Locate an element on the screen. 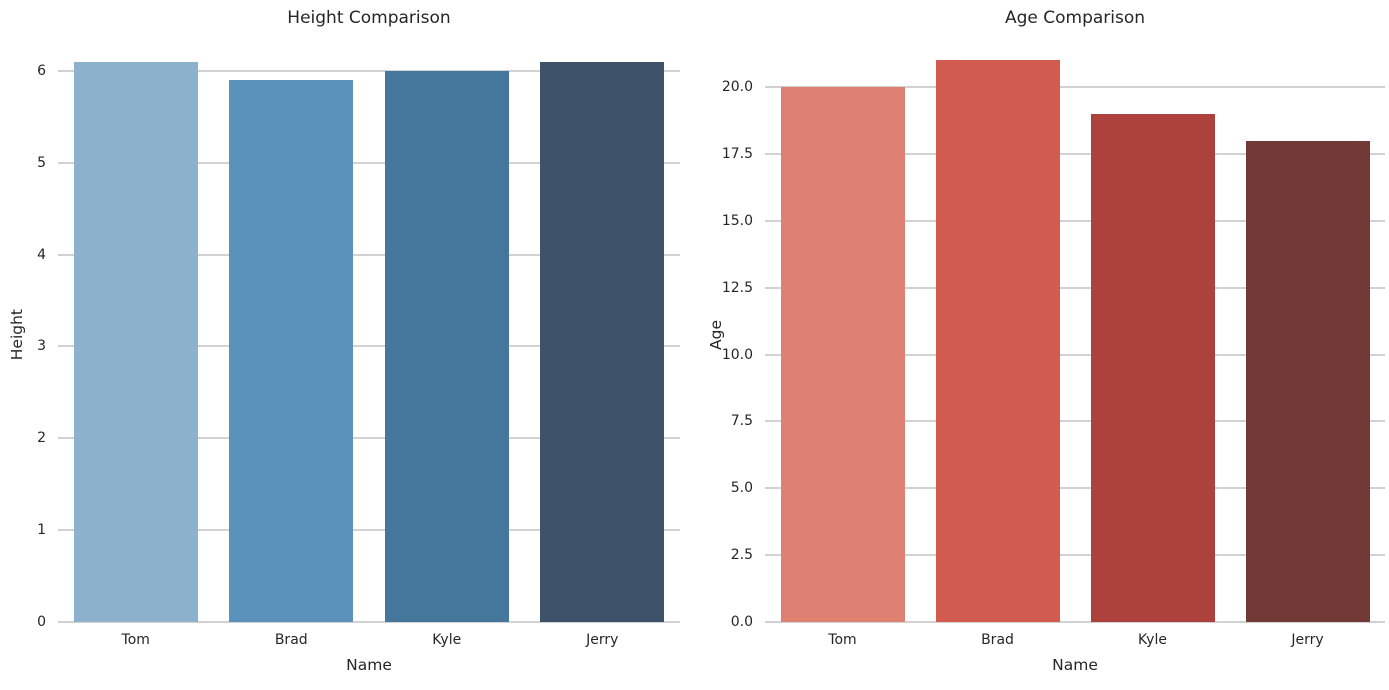 The height and width of the screenshot is (690, 1389). y-tick-label: 5 is located at coordinates (41, 162).